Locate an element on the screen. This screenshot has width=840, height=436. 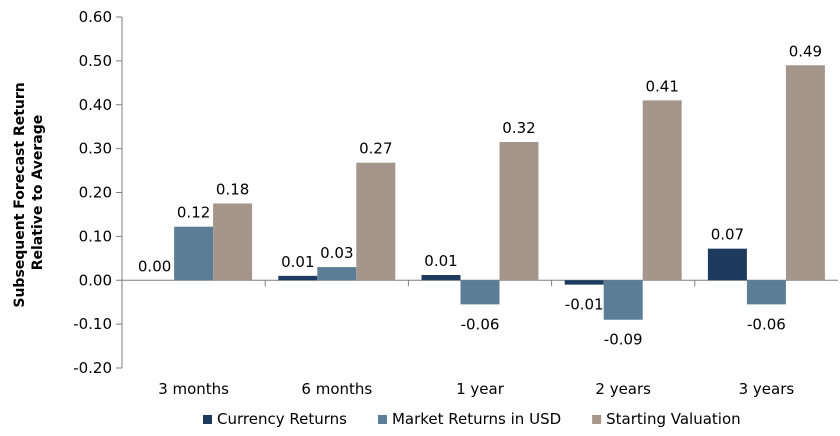
legend-label: Currency Returns is located at coordinates (282, 419).